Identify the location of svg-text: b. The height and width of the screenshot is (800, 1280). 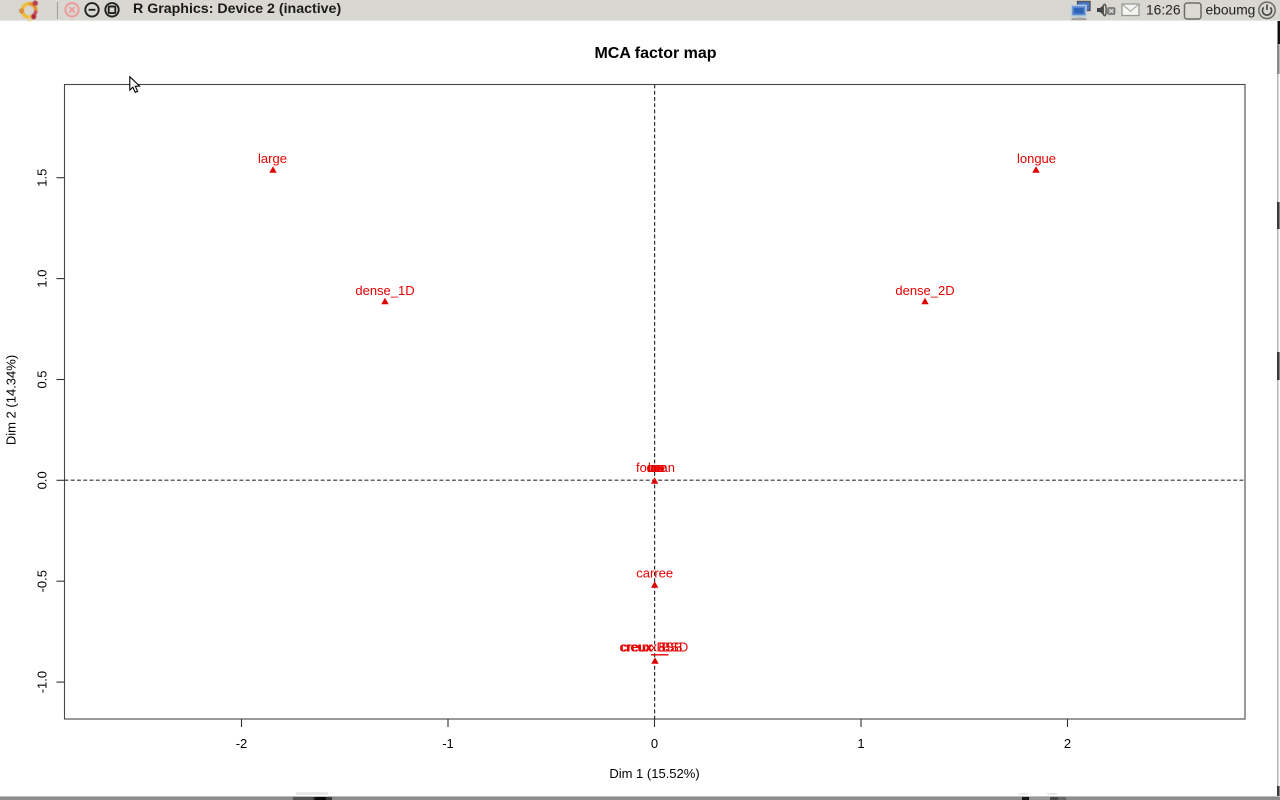
(651, 467).